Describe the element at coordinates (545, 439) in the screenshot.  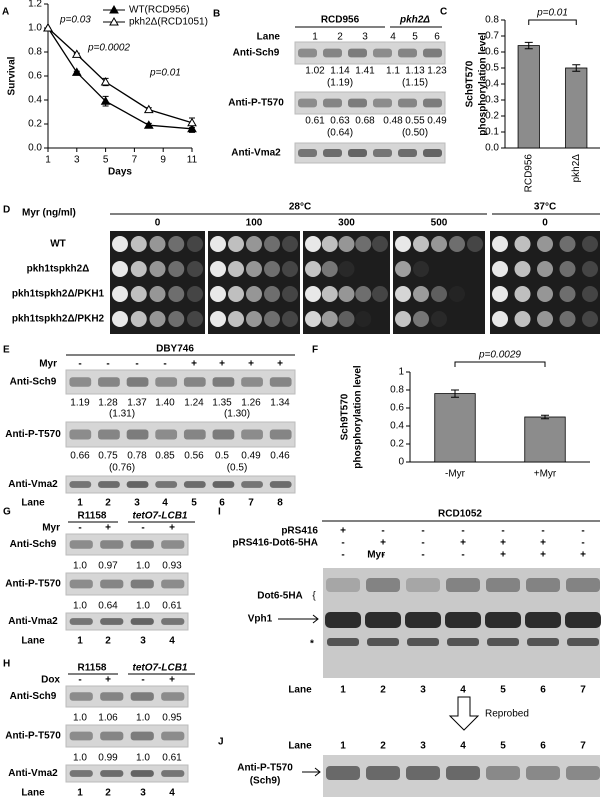
I see `bar` at that location.